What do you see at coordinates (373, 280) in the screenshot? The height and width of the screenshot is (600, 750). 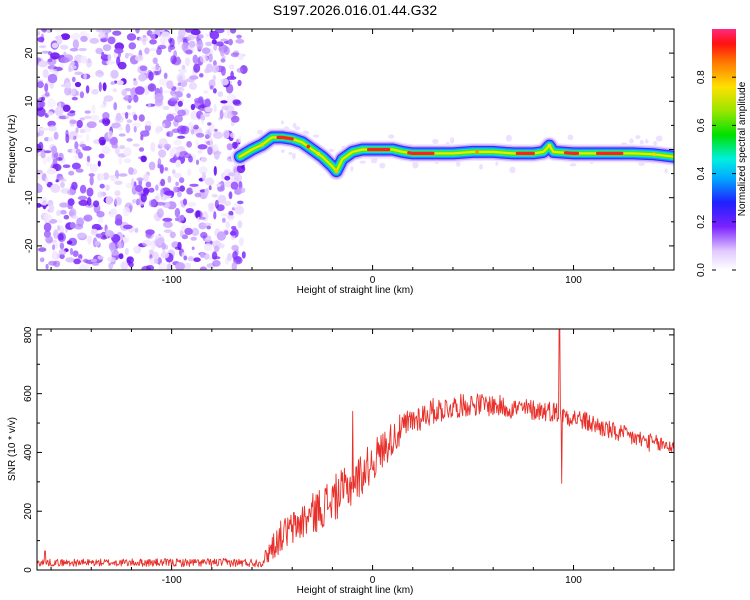 I see `x-tick-label: 0` at bounding box center [373, 280].